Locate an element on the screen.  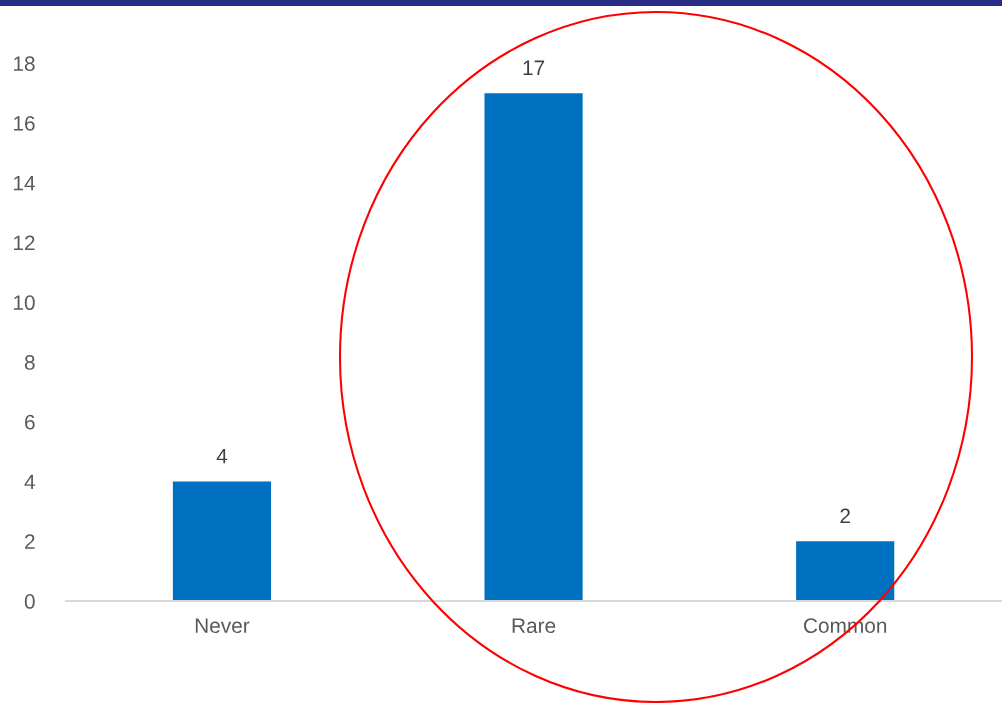
y-tick-label: 14 is located at coordinates (24, 183).